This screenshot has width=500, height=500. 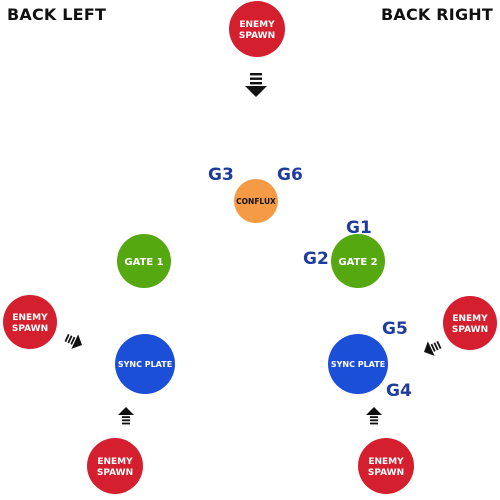 I want to click on marker-g1: G1, so click(x=359, y=228).